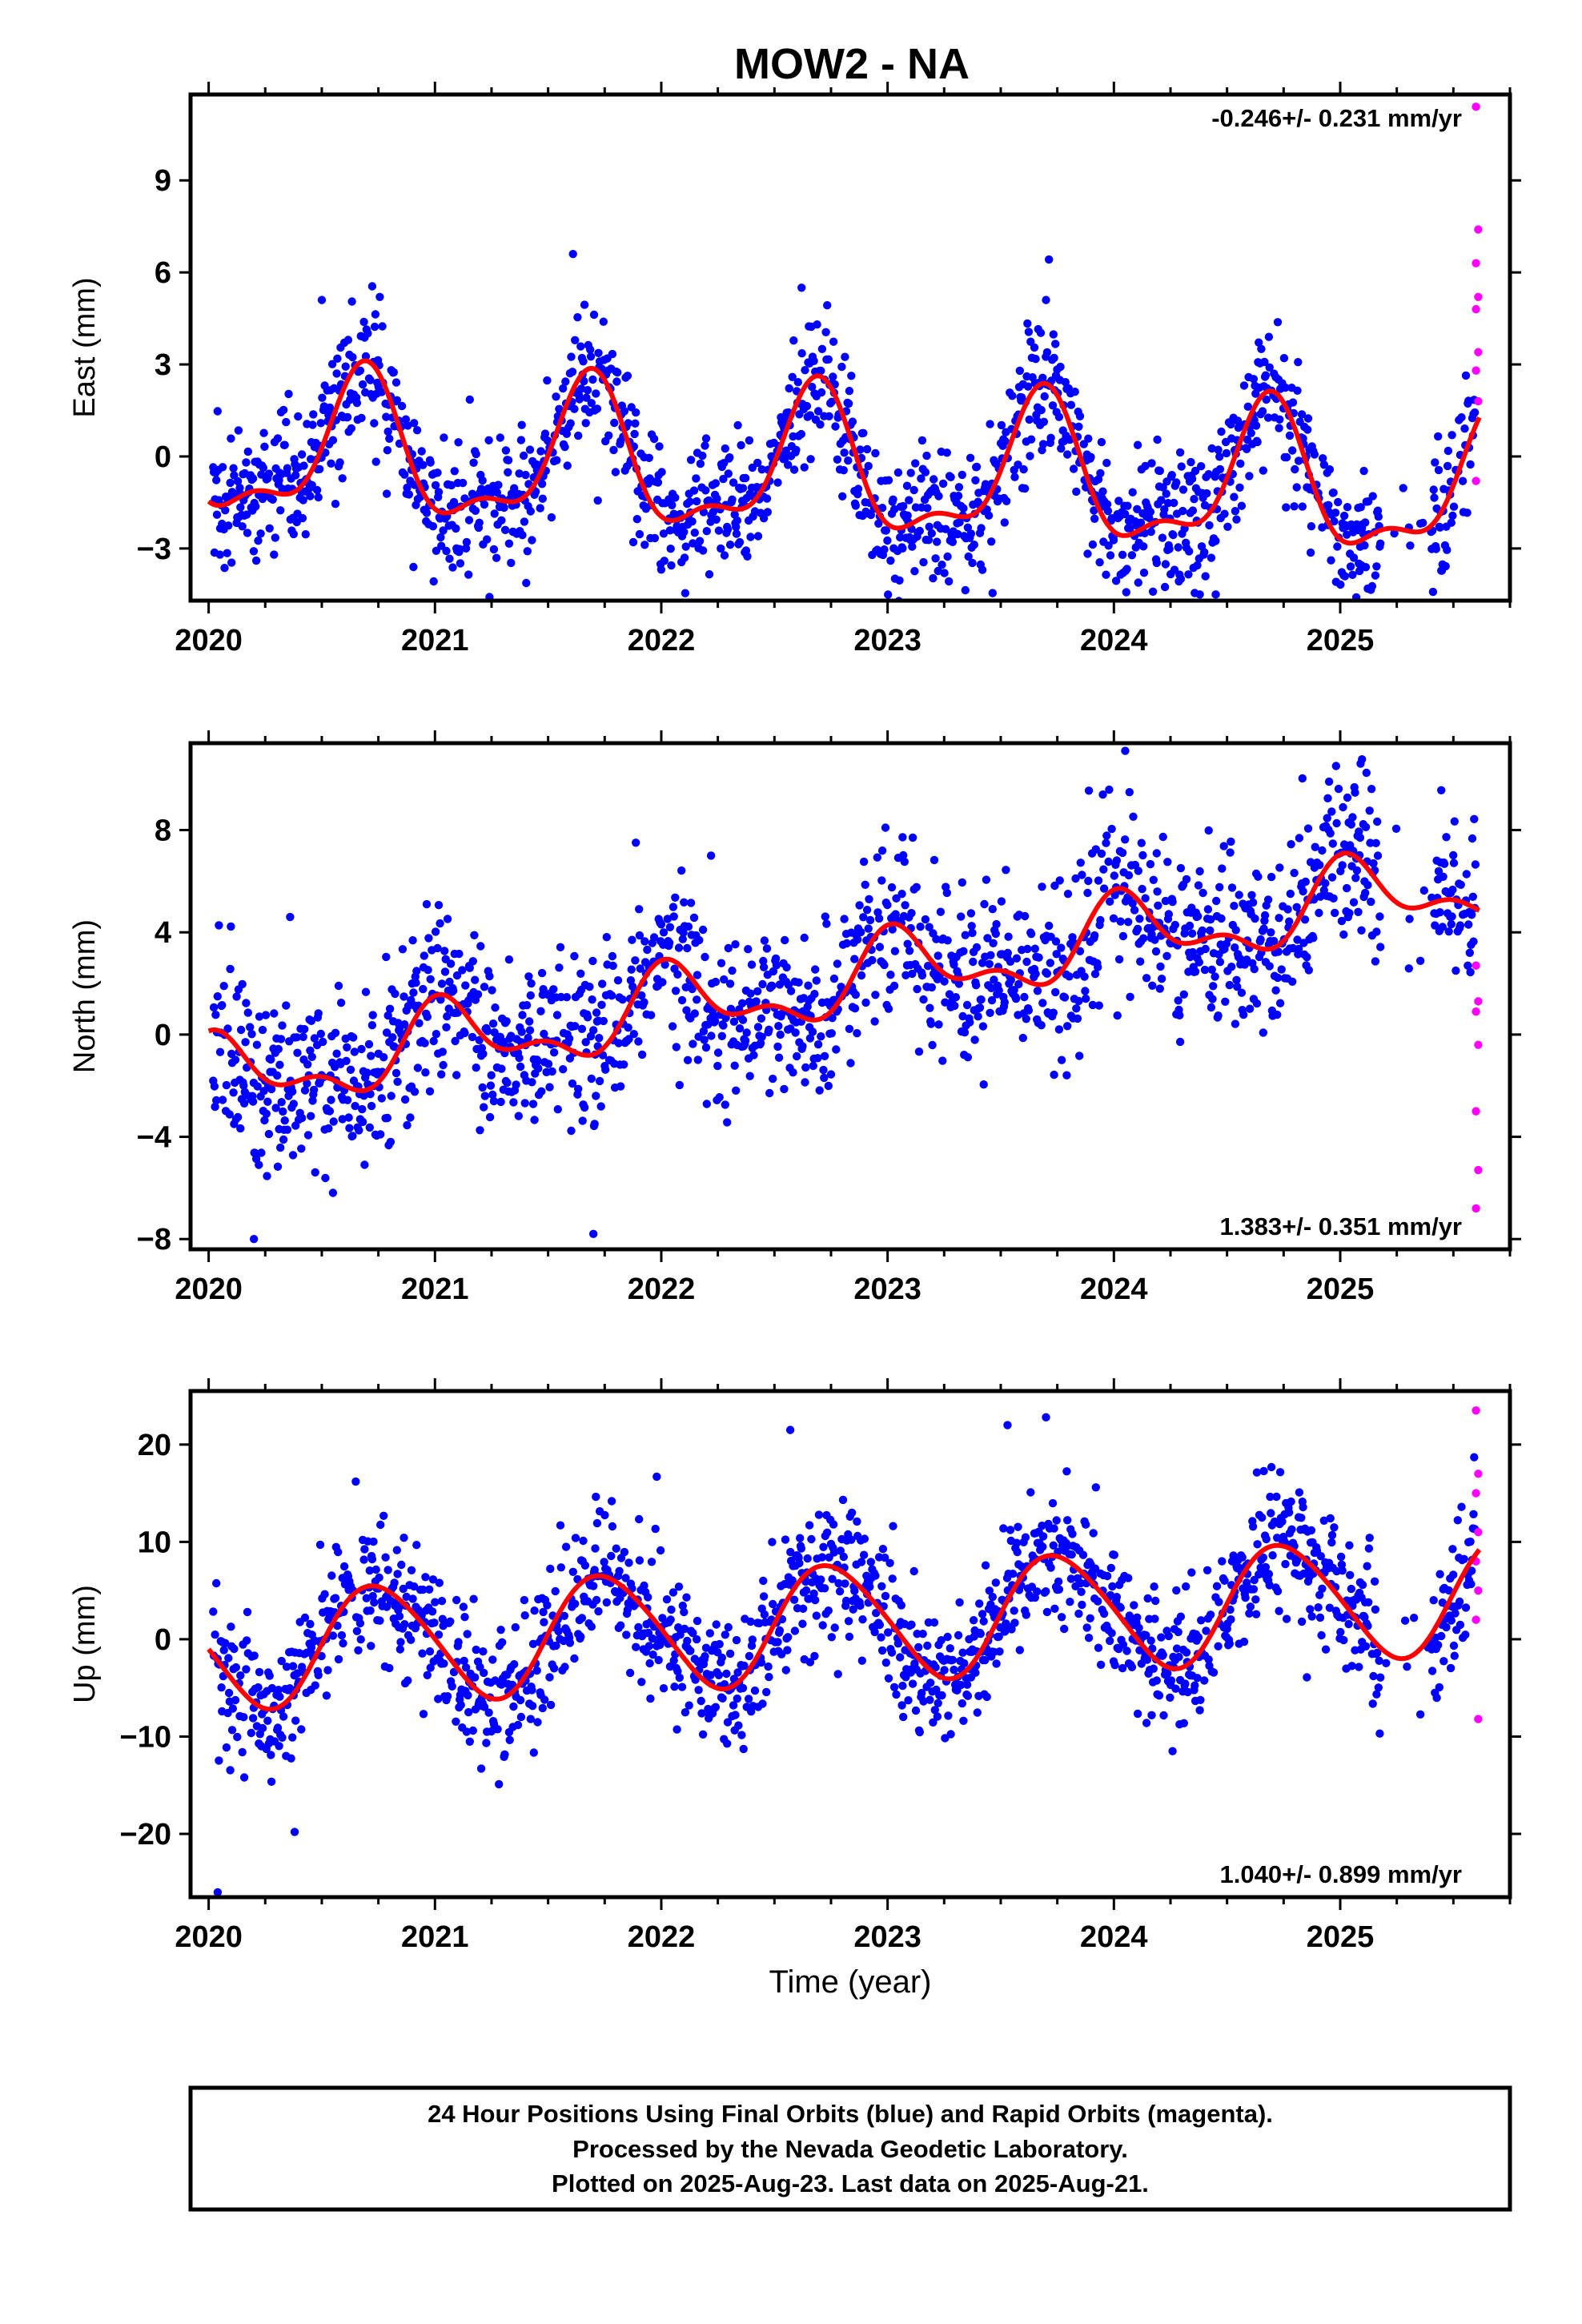  I want to click on x-tick-label: 2025, so click(1341, 640).